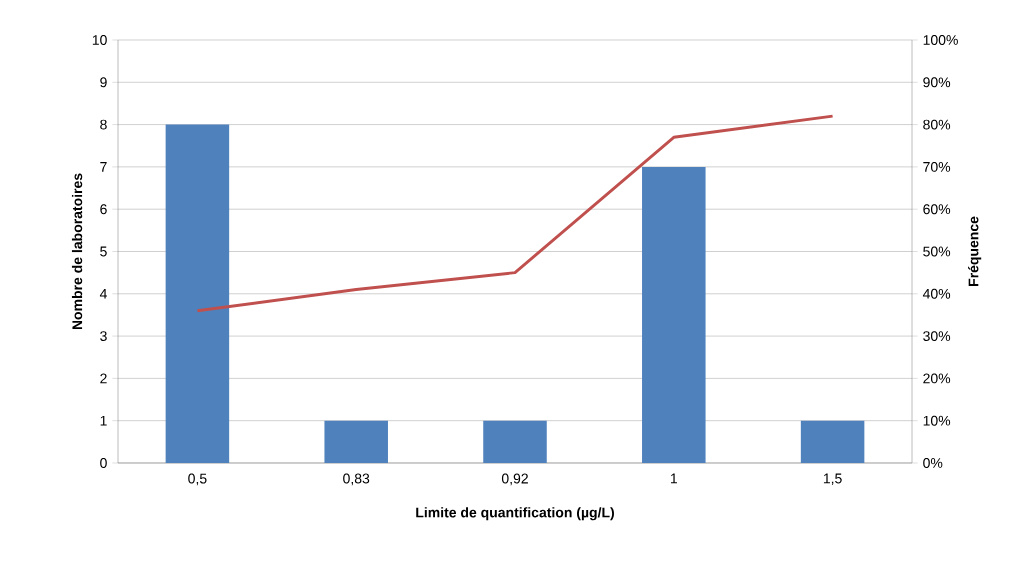  What do you see at coordinates (103, 378) in the screenshot?
I see `y-tick-label: 2` at bounding box center [103, 378].